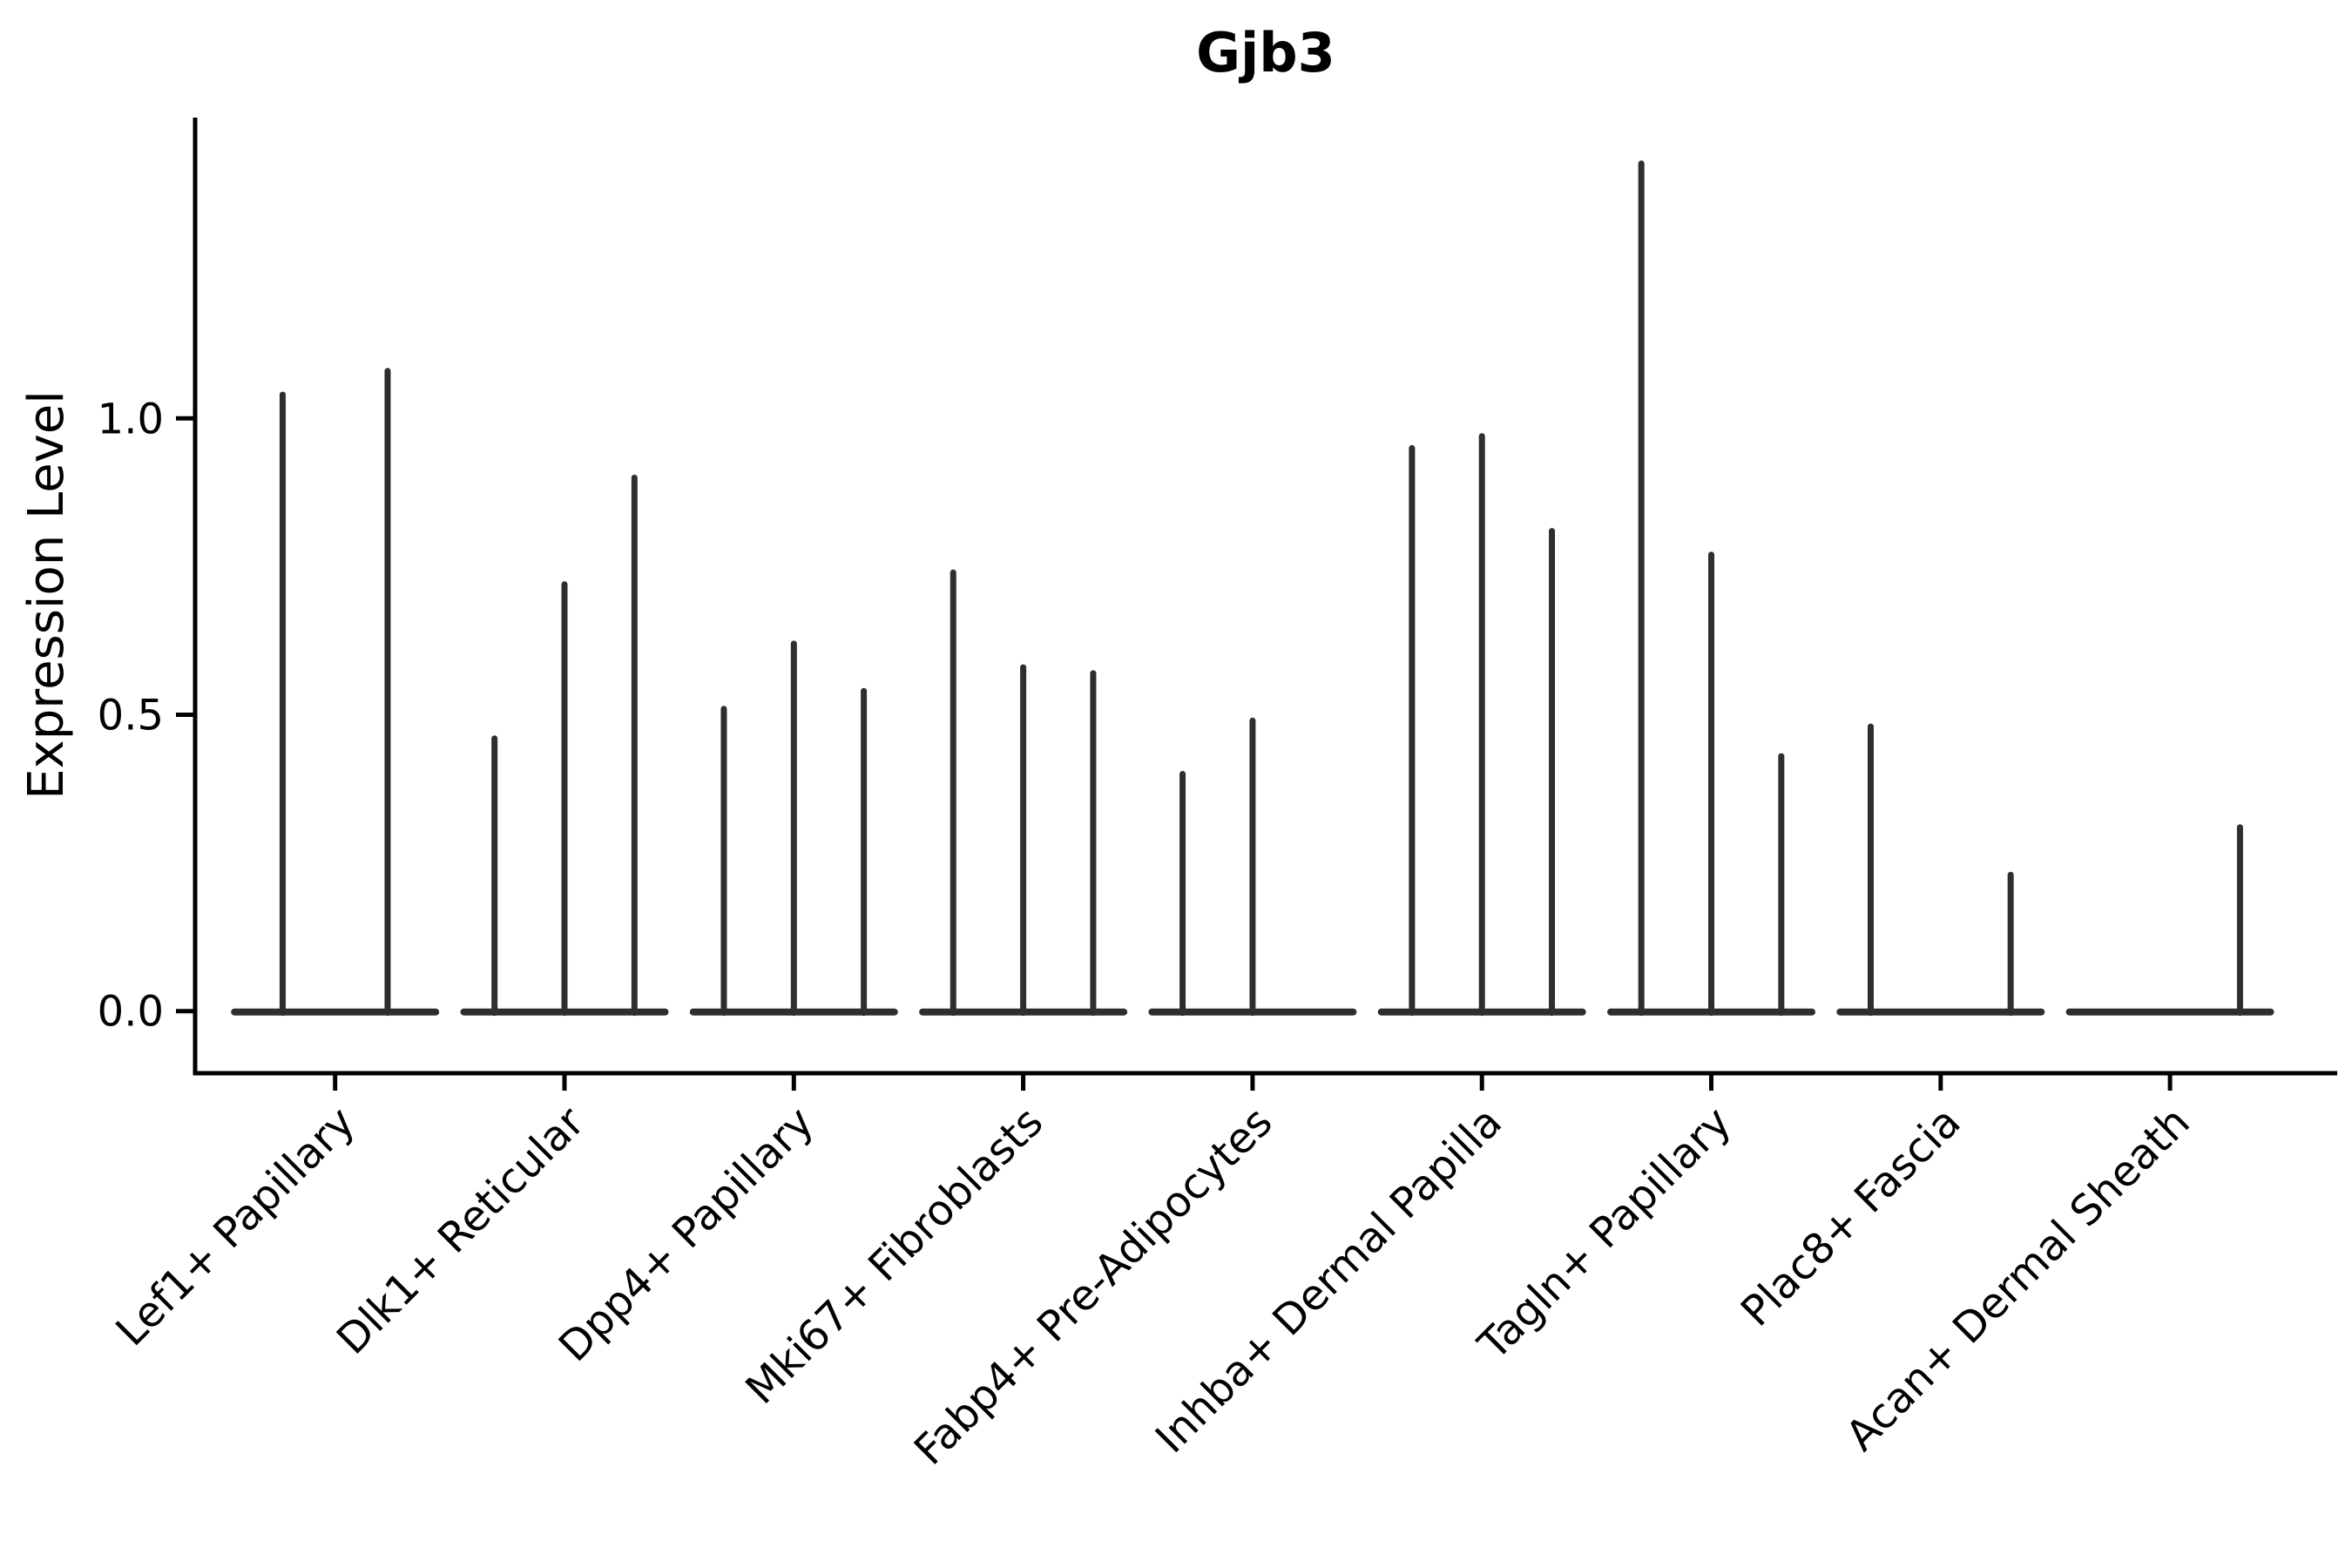  Describe the element at coordinates (1265, 52) in the screenshot. I see `chart-title: Gjb3` at that location.